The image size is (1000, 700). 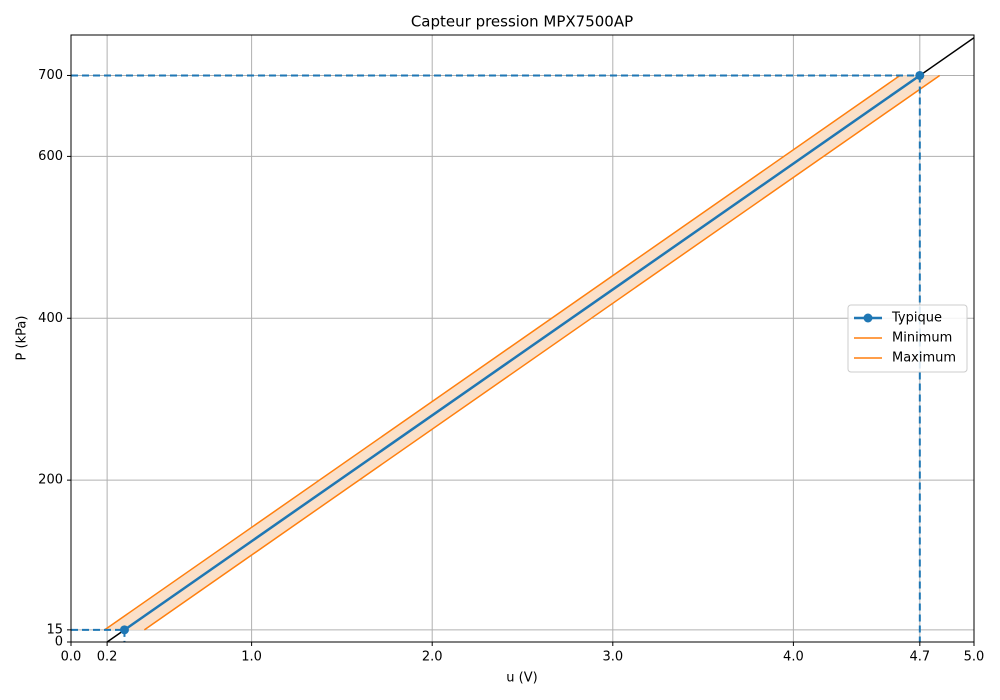 I want to click on y-tick-label: 400, so click(x=50, y=318).